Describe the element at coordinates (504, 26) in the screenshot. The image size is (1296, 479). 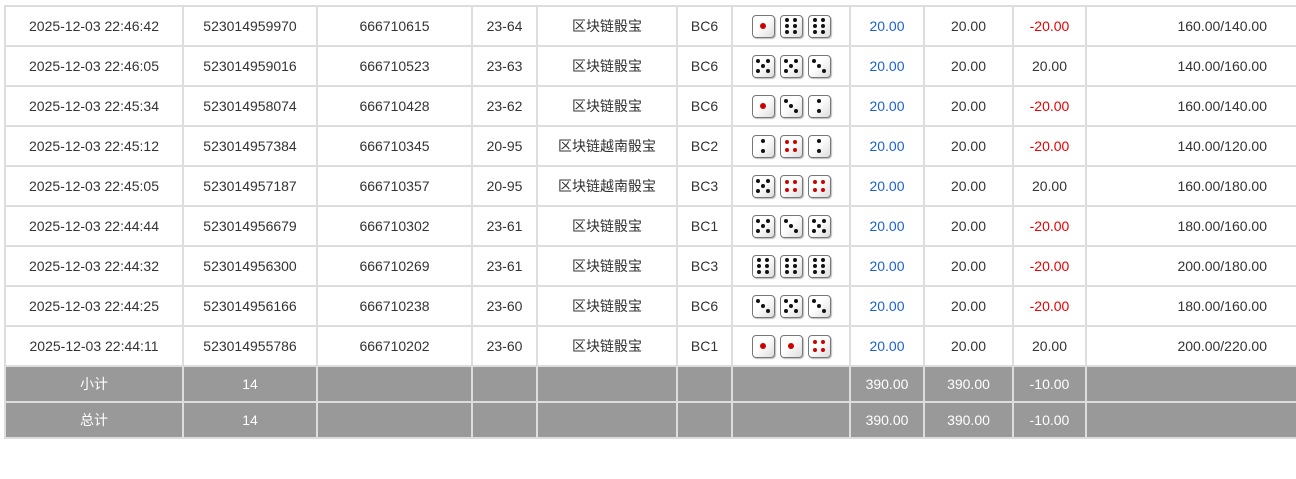
I see `issue-number: 23-64` at that location.